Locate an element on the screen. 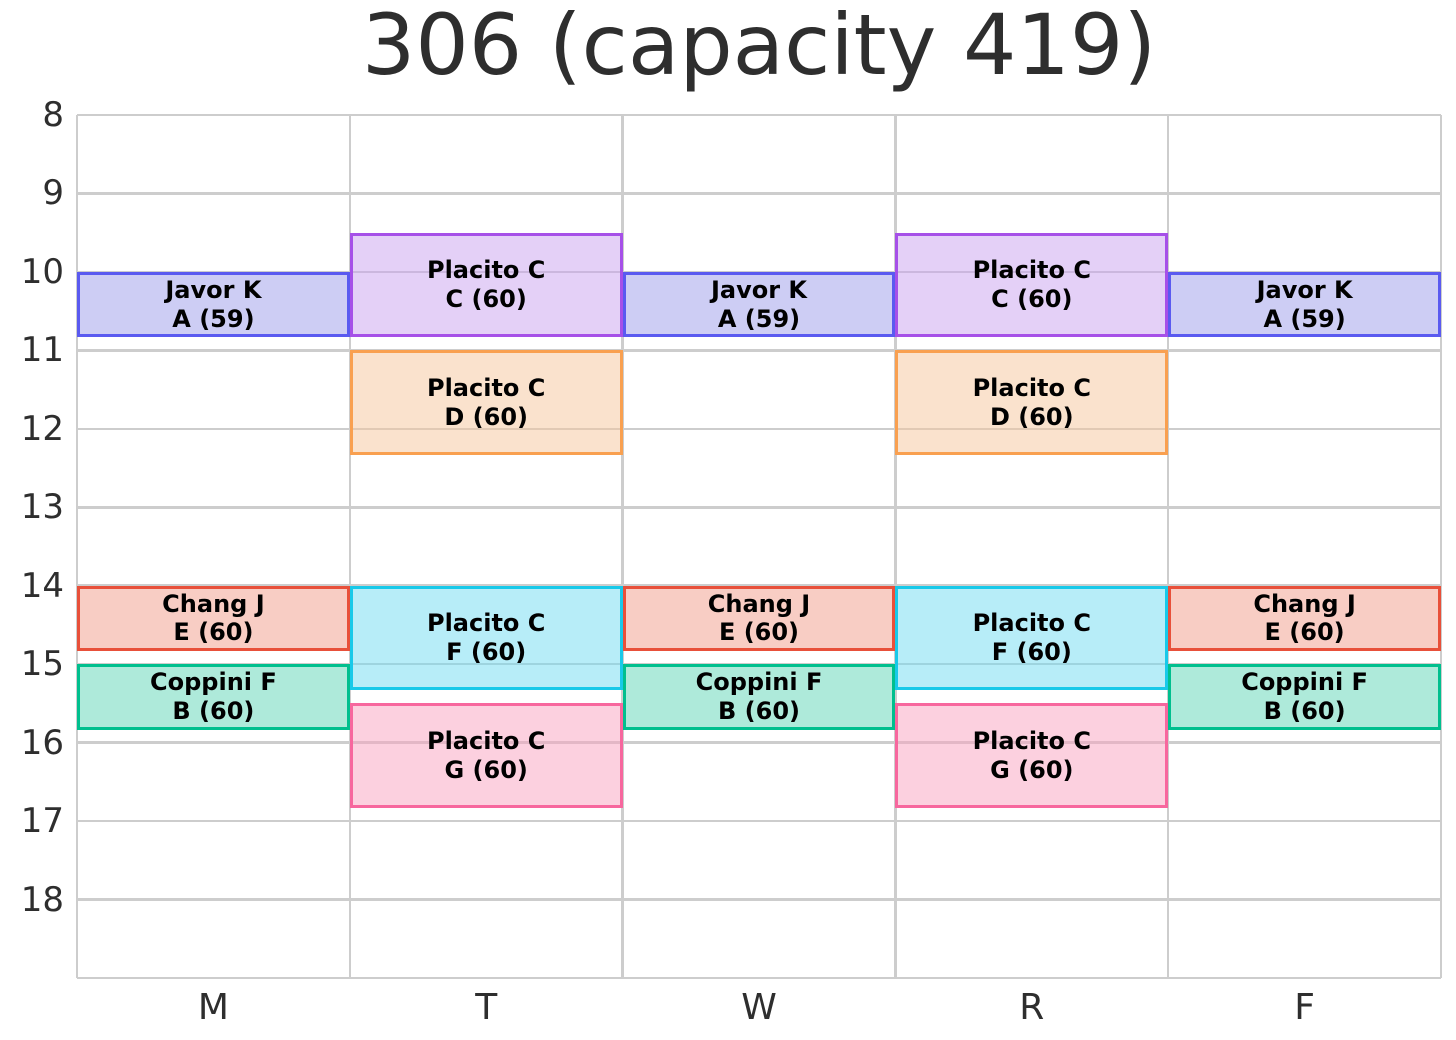 The image size is (1456, 1040). x-tick-label-T: T is located at coordinates (486, 1007).